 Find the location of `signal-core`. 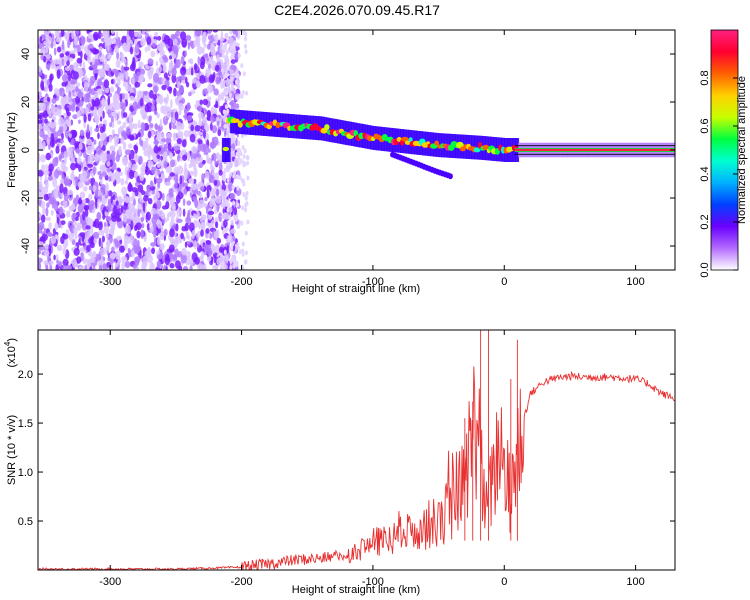

signal-core is located at coordinates (226, 149).